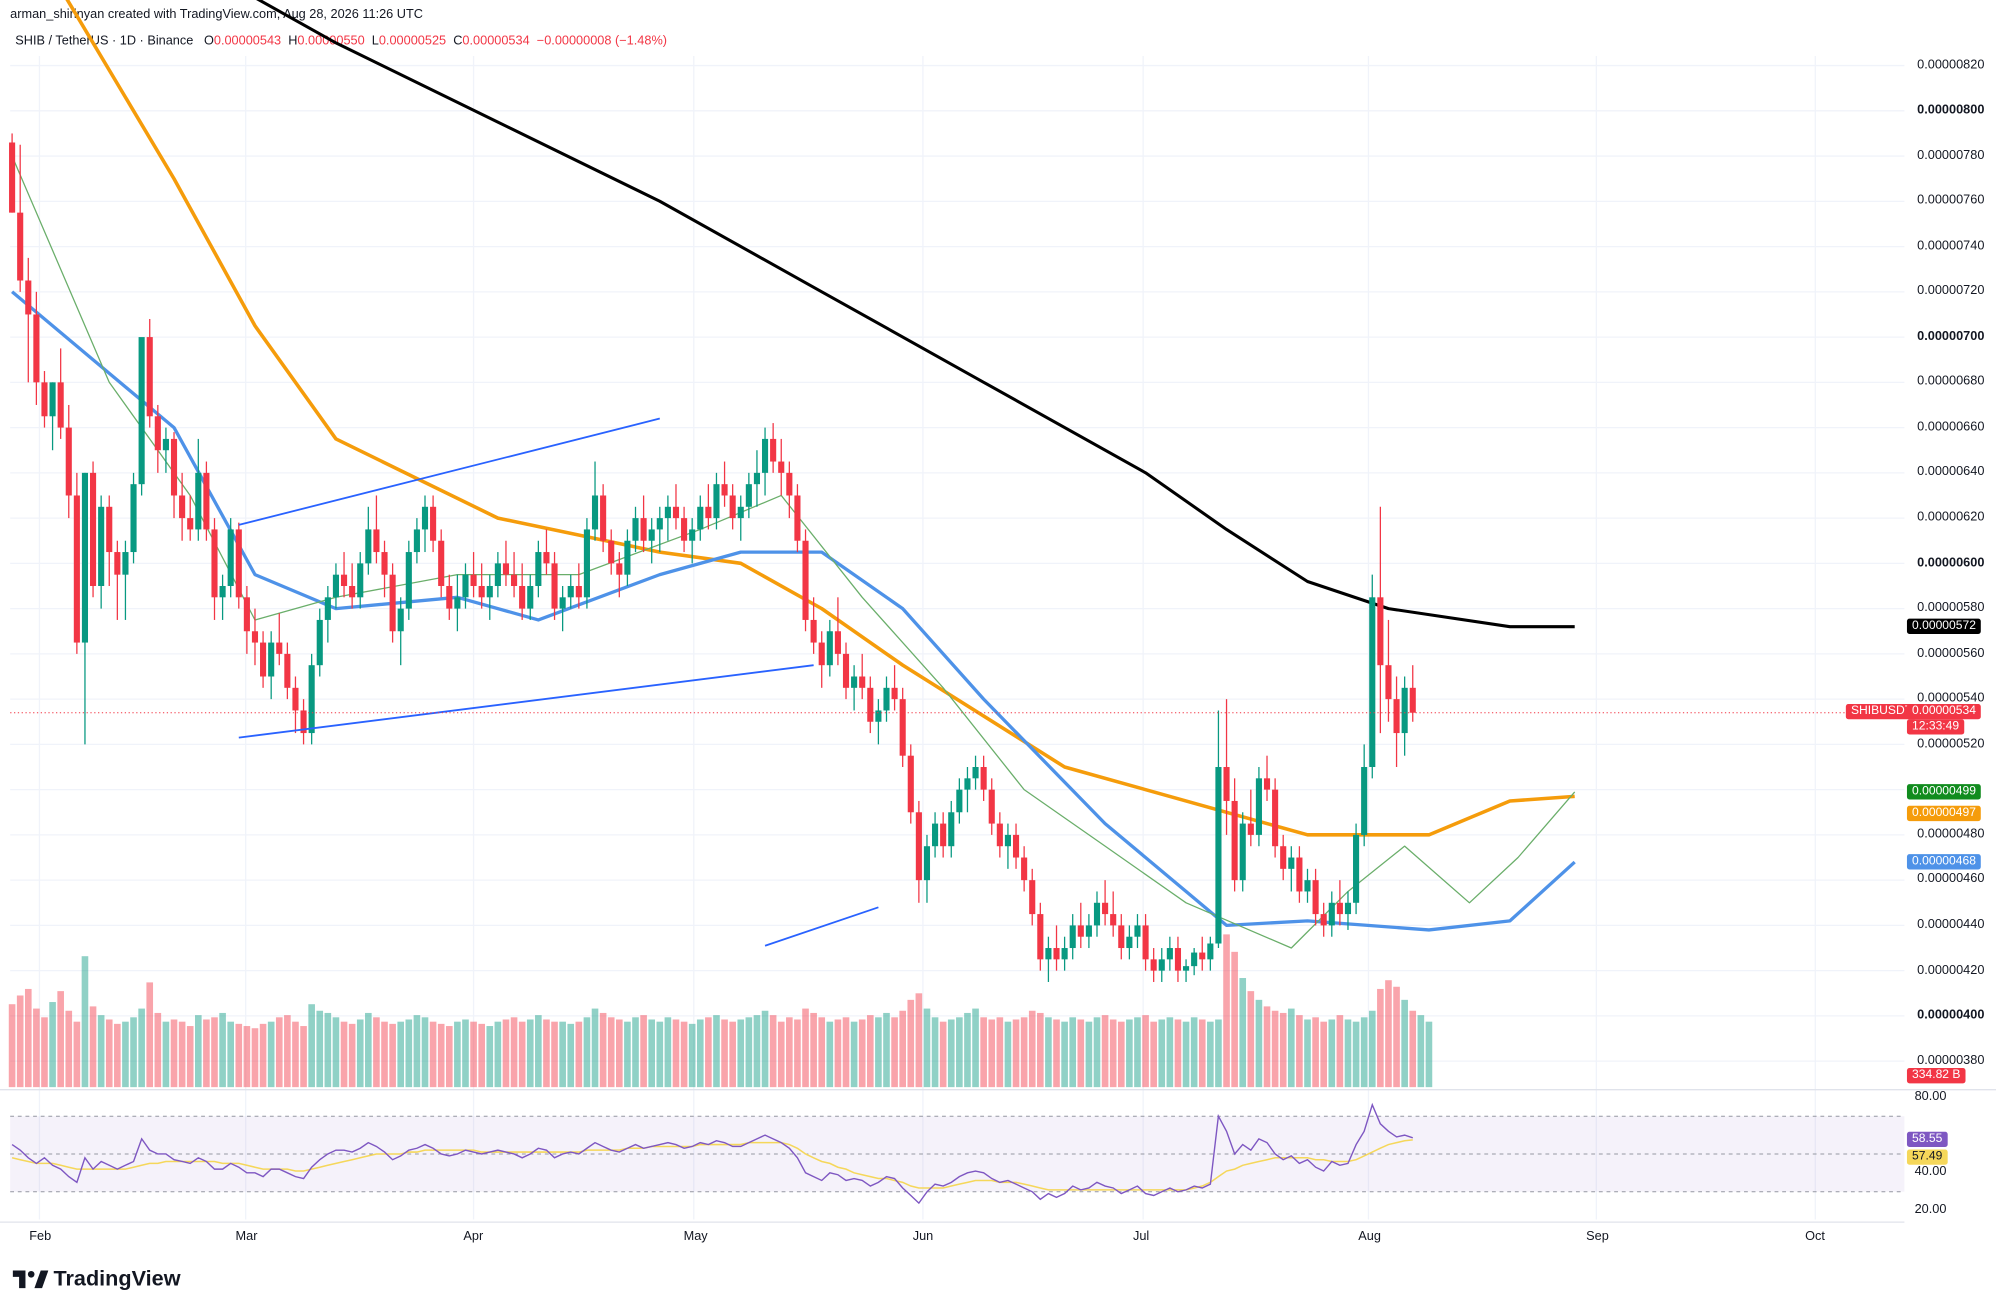 Image resolution: width=1996 pixels, height=1311 pixels. Describe the element at coordinates (96, 1279) in the screenshot. I see `tradingview-logo: TradingView` at that location.